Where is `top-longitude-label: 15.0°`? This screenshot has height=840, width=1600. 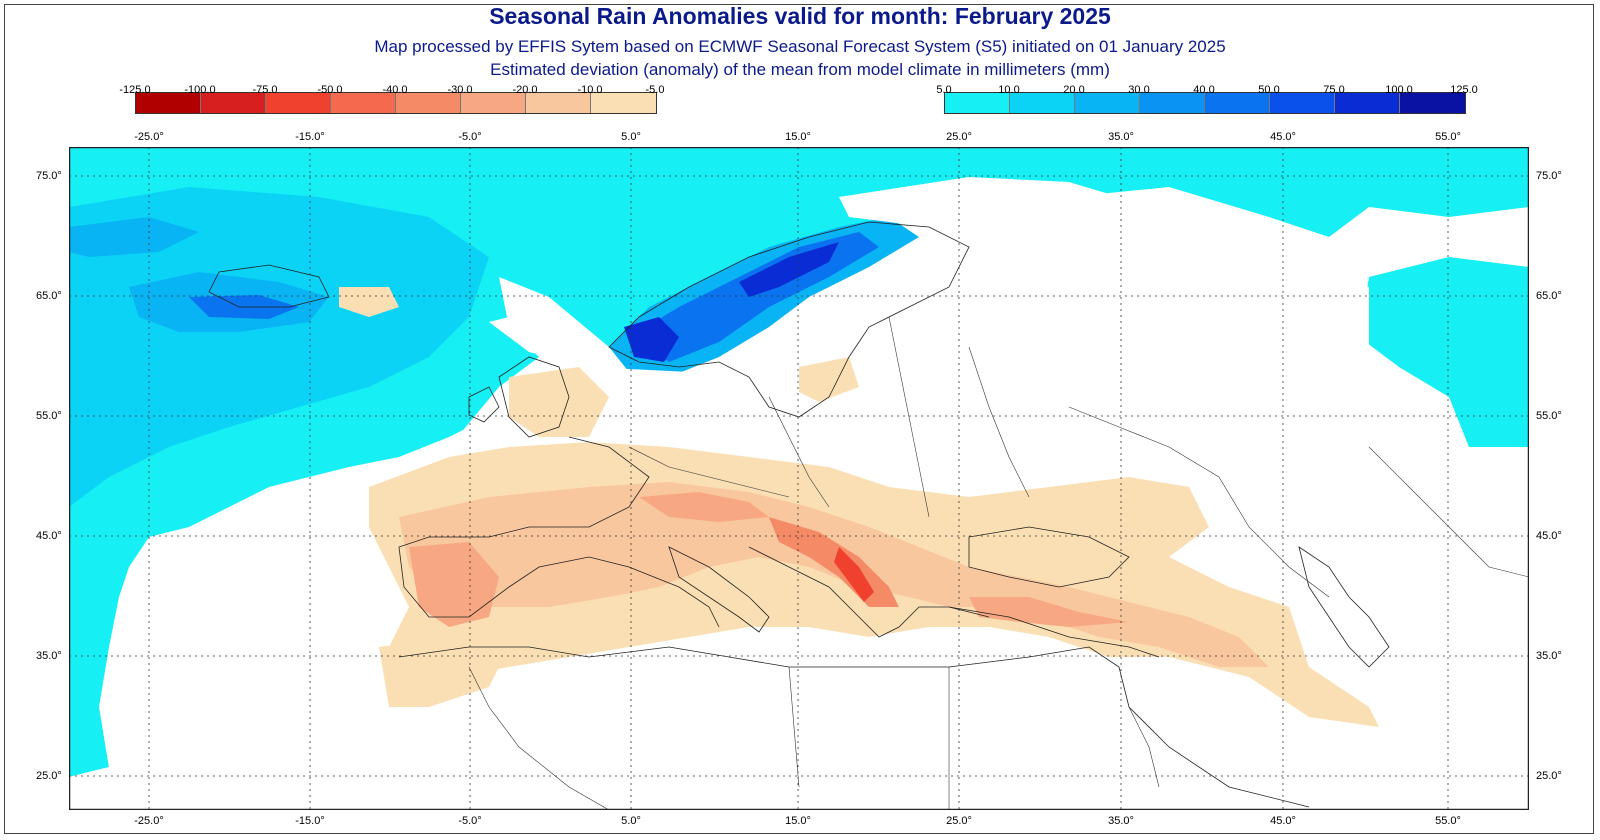
top-longitude-label: 15.0° is located at coordinates (798, 137).